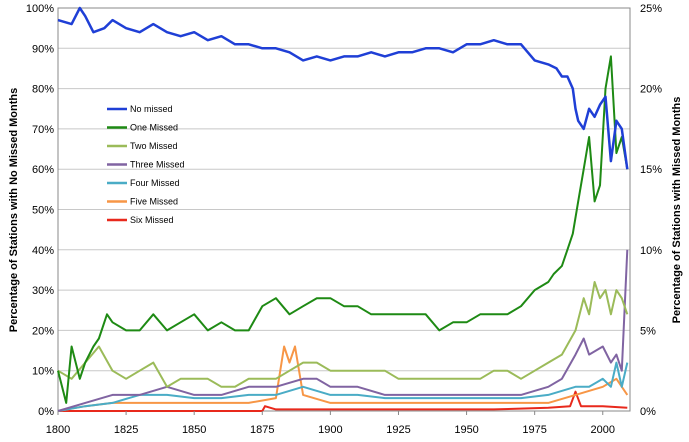 This screenshot has height=442, width=689. Describe the element at coordinates (534, 430) in the screenshot. I see `x-tick-label: 1975` at that location.